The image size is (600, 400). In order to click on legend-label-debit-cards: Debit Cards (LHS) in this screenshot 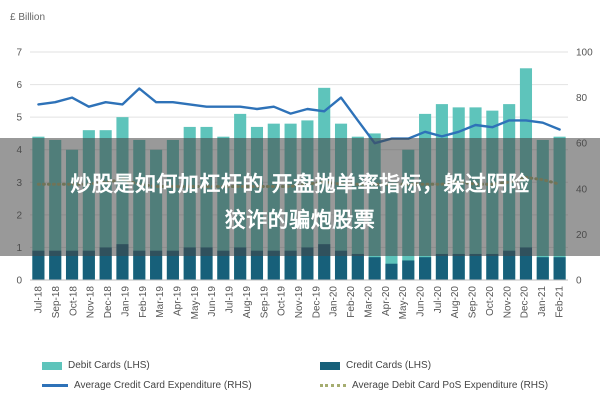, I will do `click(109, 365)`.